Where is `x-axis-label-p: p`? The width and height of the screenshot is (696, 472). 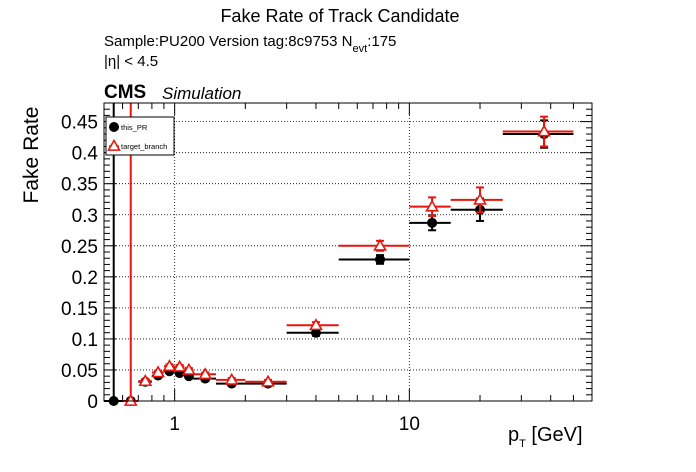 x-axis-label-p: p is located at coordinates (514, 435).